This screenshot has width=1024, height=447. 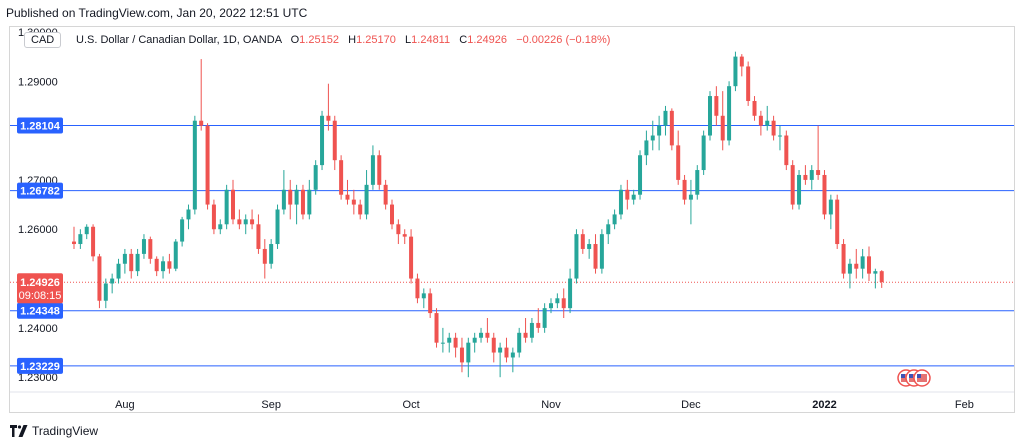 I want to click on level-label: 1.23229, so click(x=40, y=367).